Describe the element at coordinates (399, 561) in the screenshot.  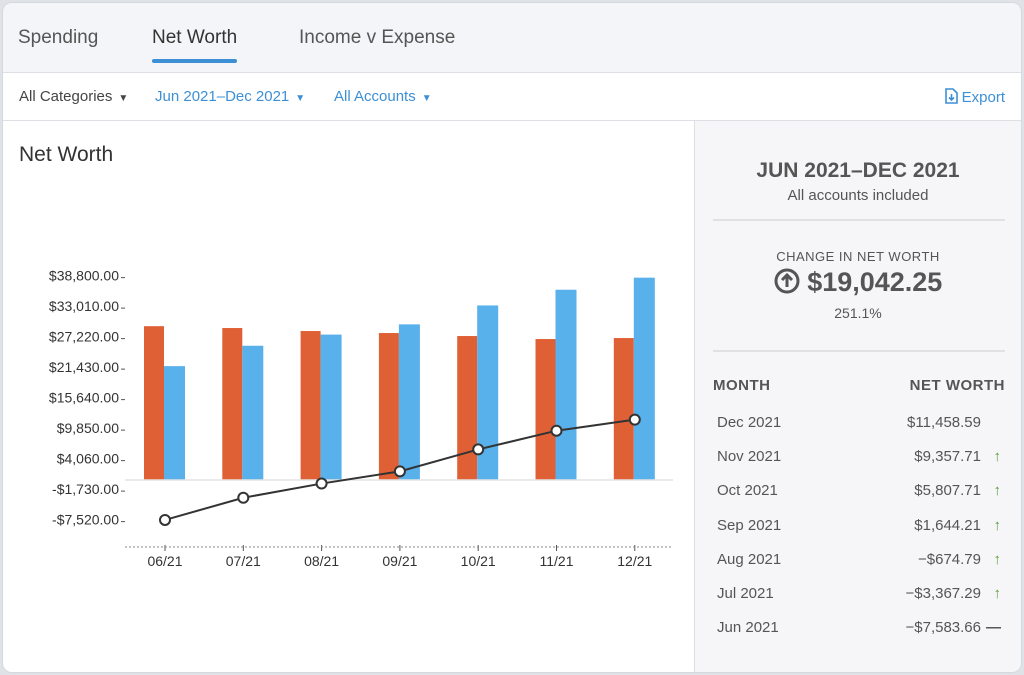
I see `x-tick-label: 09/21` at that location.